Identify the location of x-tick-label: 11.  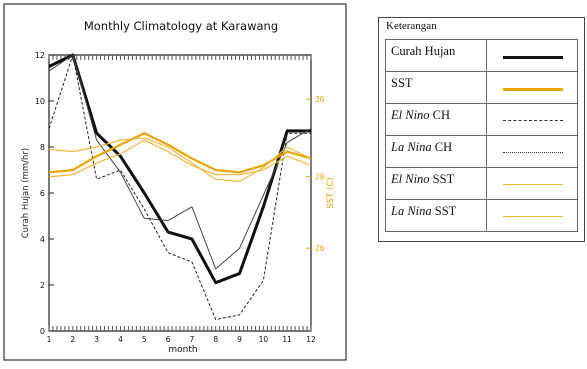
(287, 339).